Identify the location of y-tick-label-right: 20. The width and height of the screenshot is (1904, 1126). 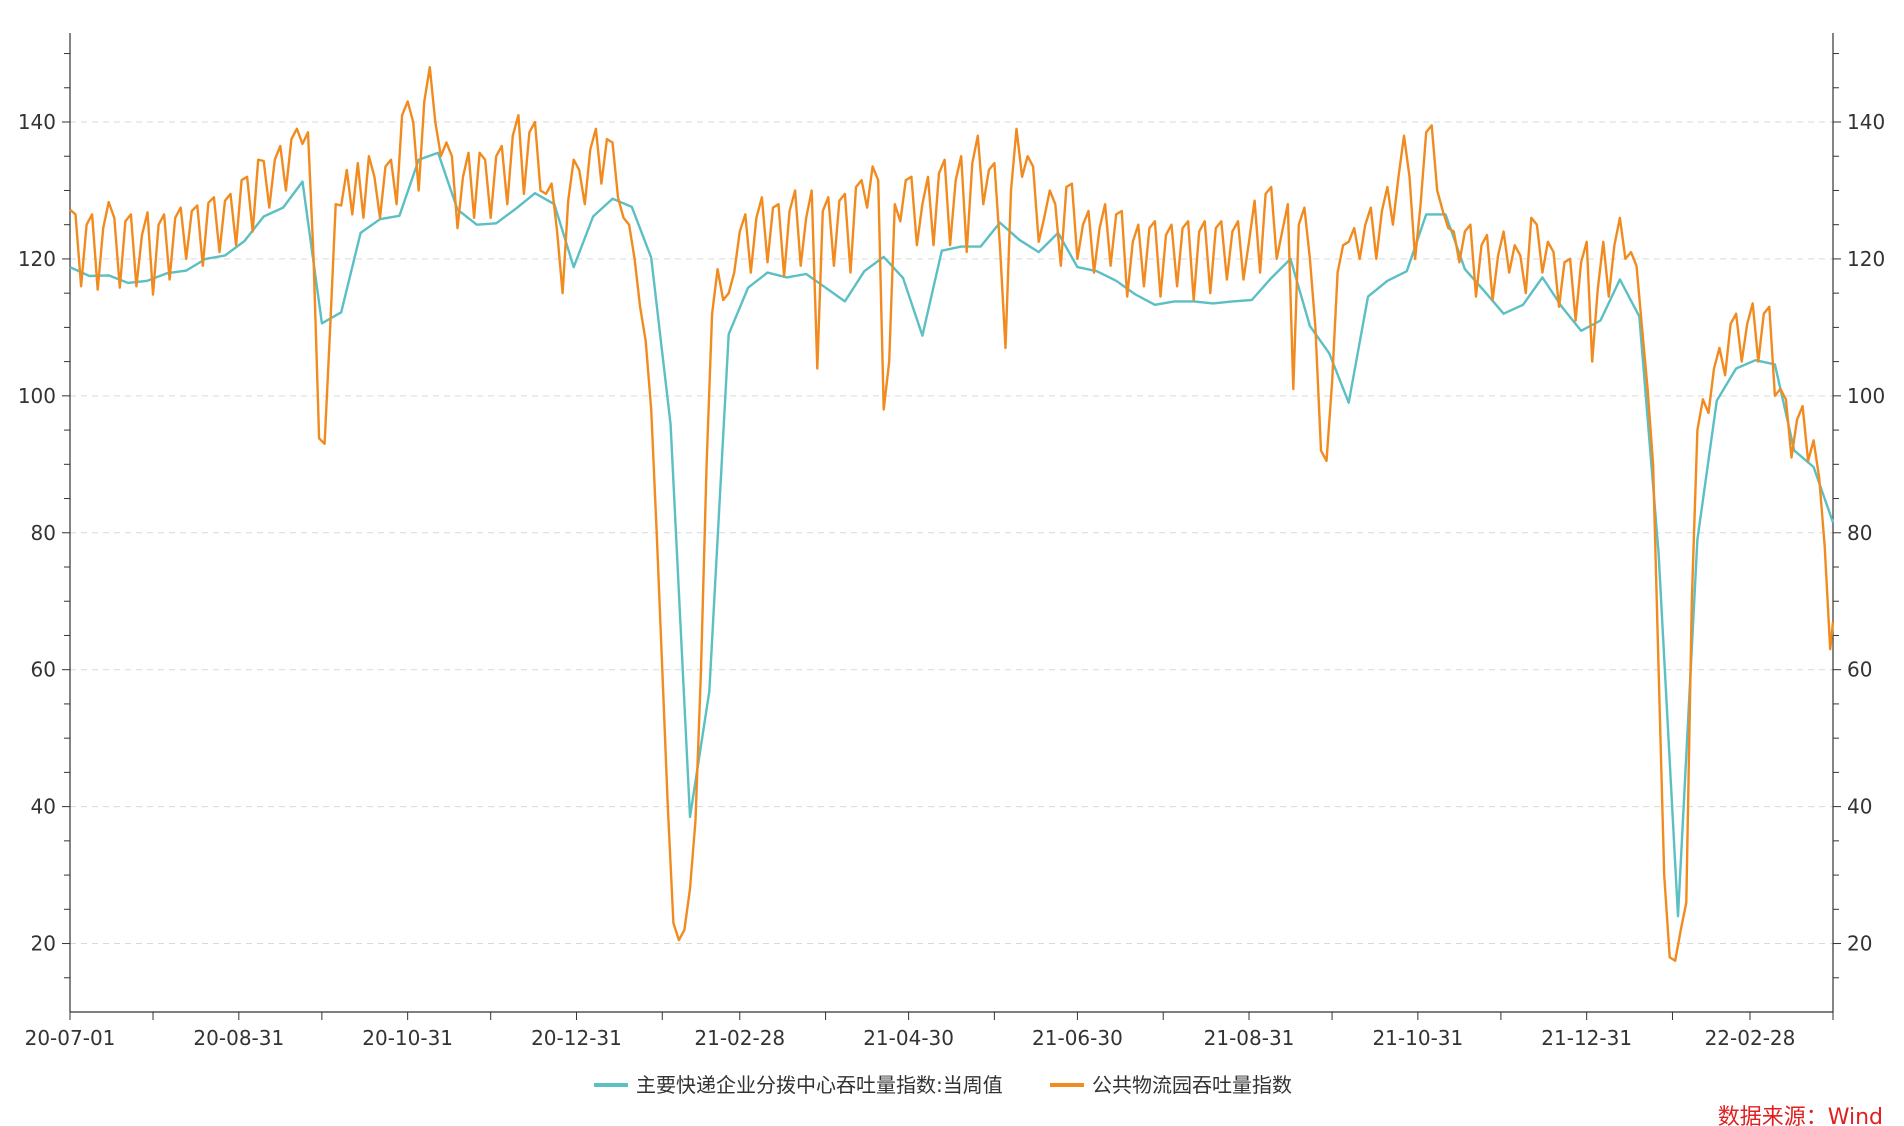
(1859, 944).